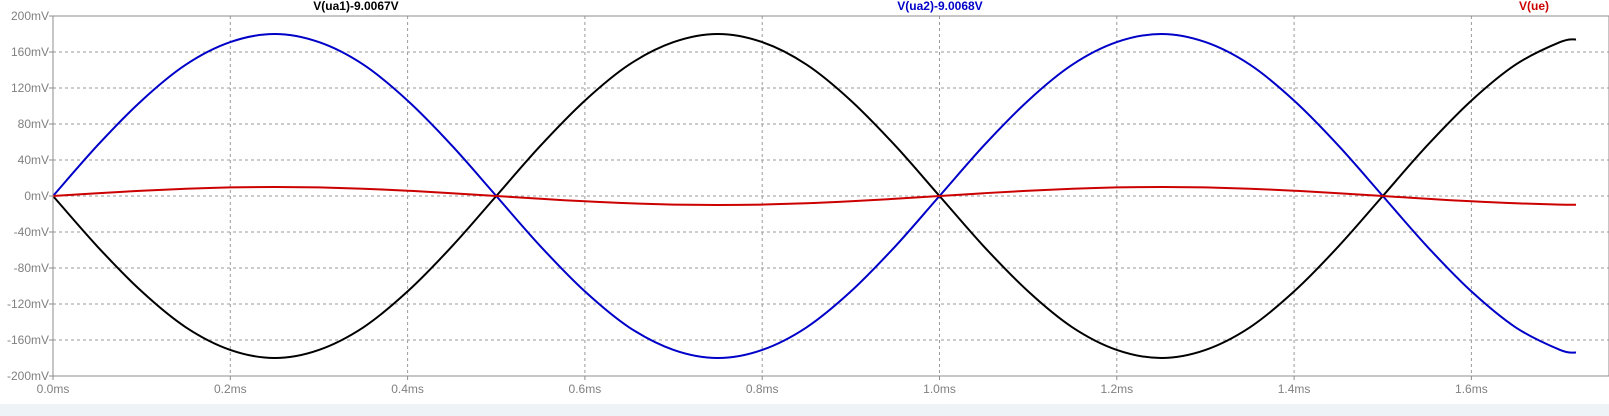 The image size is (1609, 416). What do you see at coordinates (407, 389) in the screenshot?
I see `x-tick-label: 0.4ms` at bounding box center [407, 389].